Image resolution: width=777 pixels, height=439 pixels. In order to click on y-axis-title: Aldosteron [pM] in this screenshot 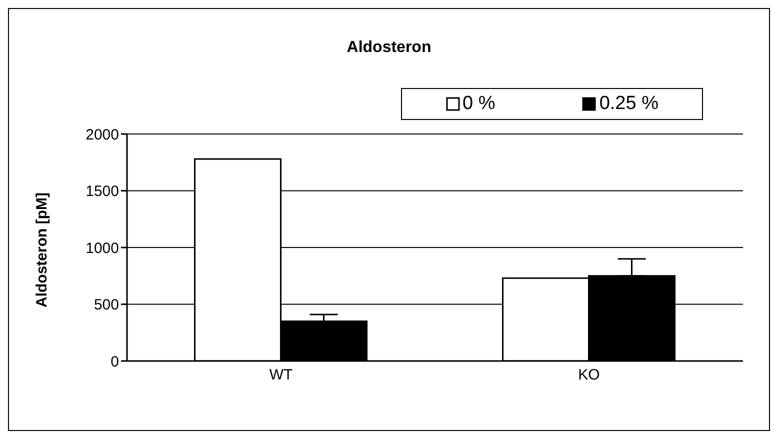, I will do `click(41, 250)`.